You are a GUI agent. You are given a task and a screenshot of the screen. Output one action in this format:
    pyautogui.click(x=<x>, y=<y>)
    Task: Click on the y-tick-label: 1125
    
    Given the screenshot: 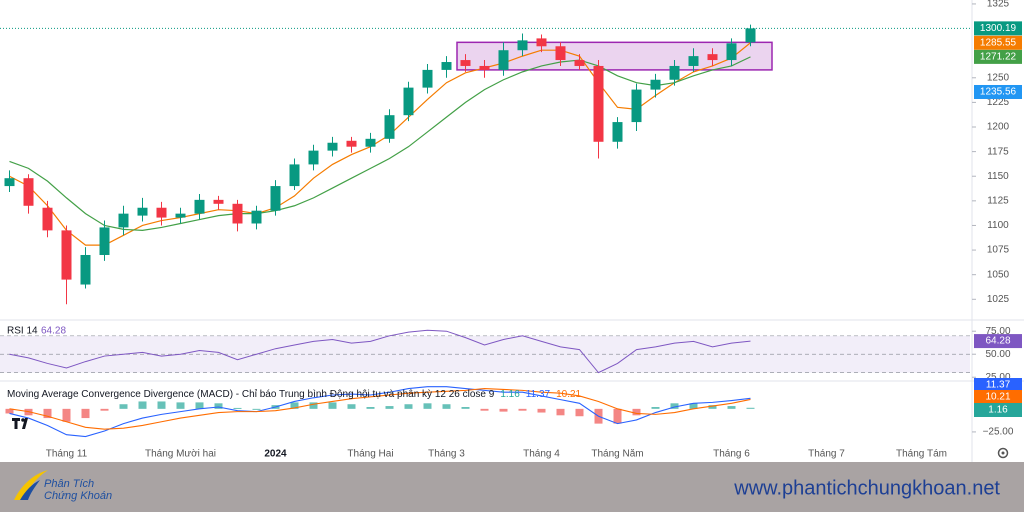 What is the action you would take?
    pyautogui.click(x=998, y=200)
    